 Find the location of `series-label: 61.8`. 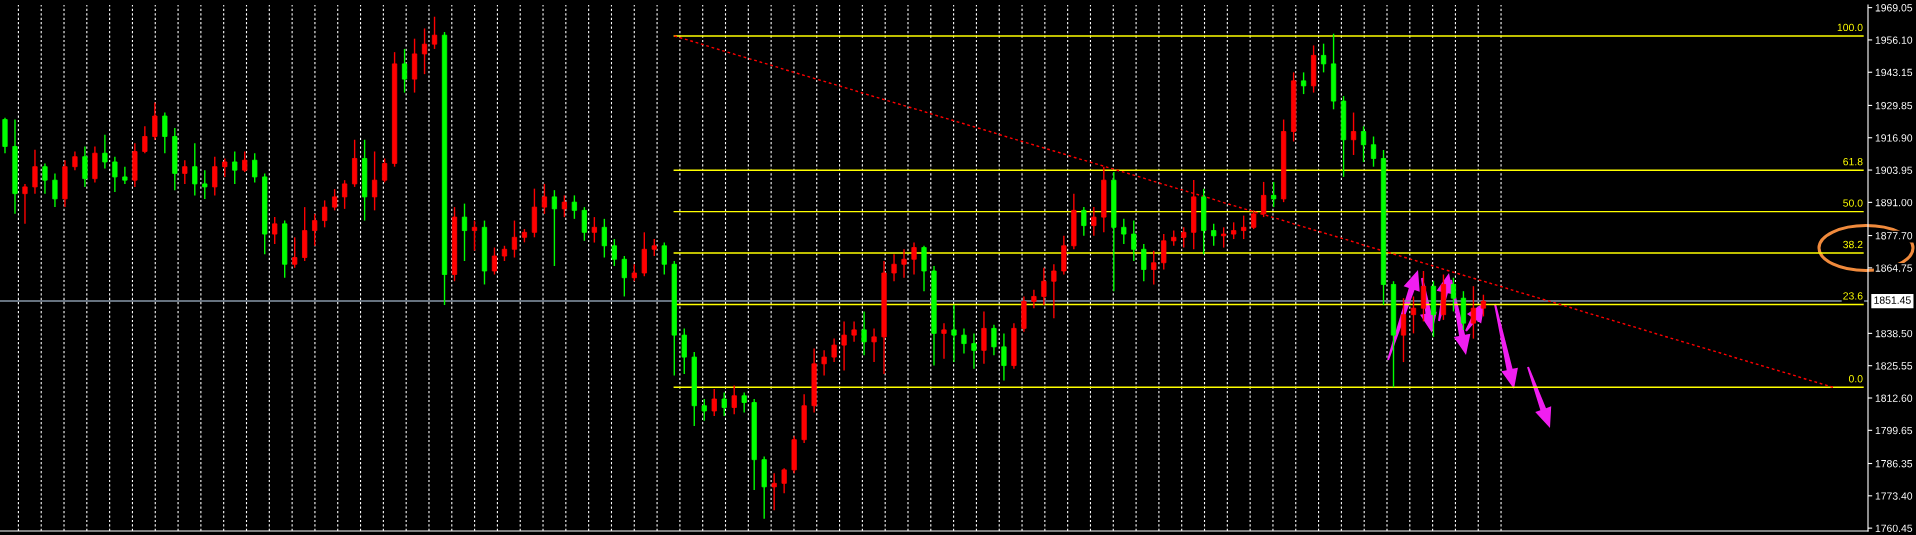

series-label: 61.8 is located at coordinates (1853, 161).